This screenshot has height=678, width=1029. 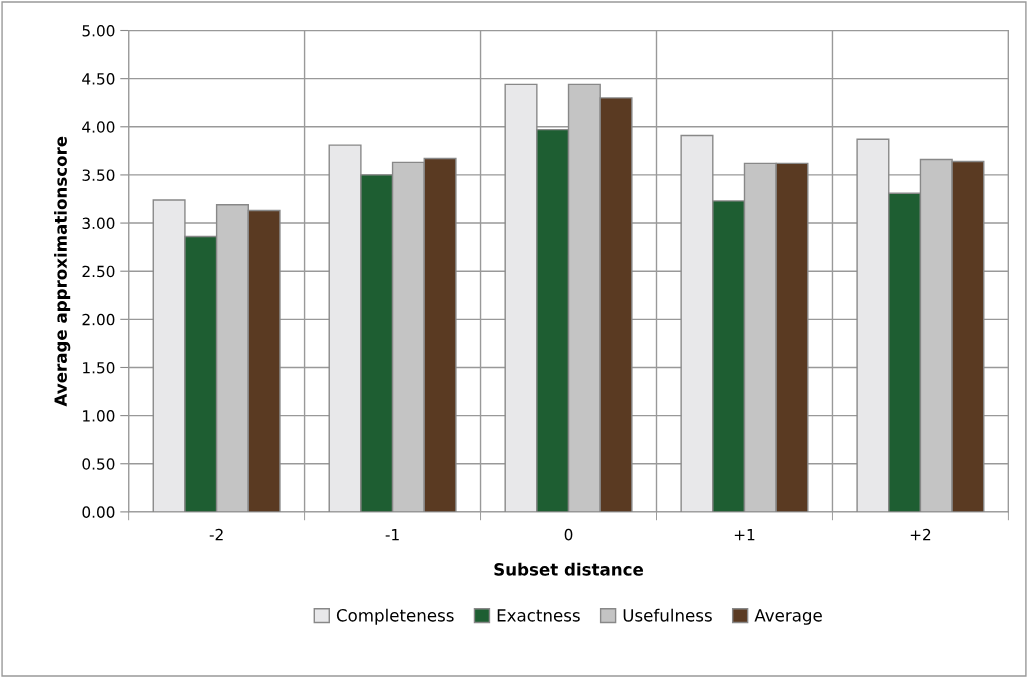 I want to click on legend-label: Average, so click(x=788, y=617).